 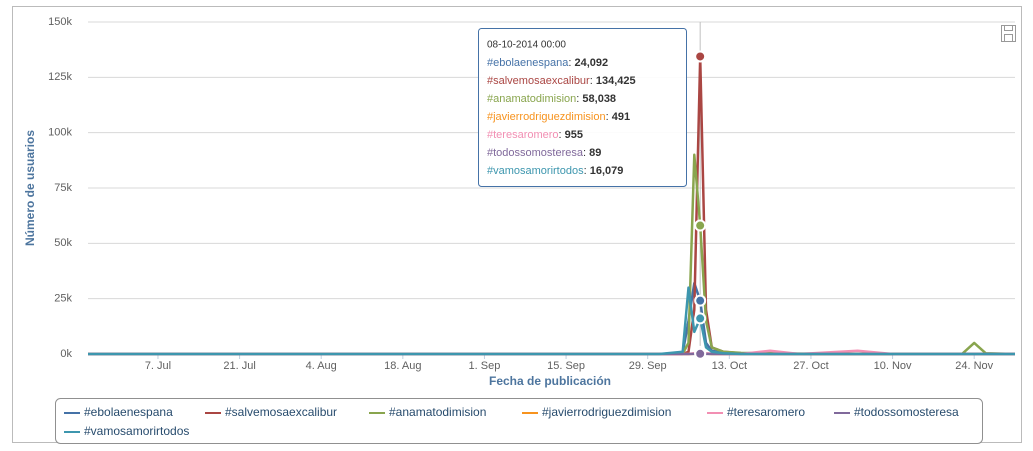 What do you see at coordinates (535, 171) in the screenshot?
I see `tooltip-name: #vamosamorirtodos` at bounding box center [535, 171].